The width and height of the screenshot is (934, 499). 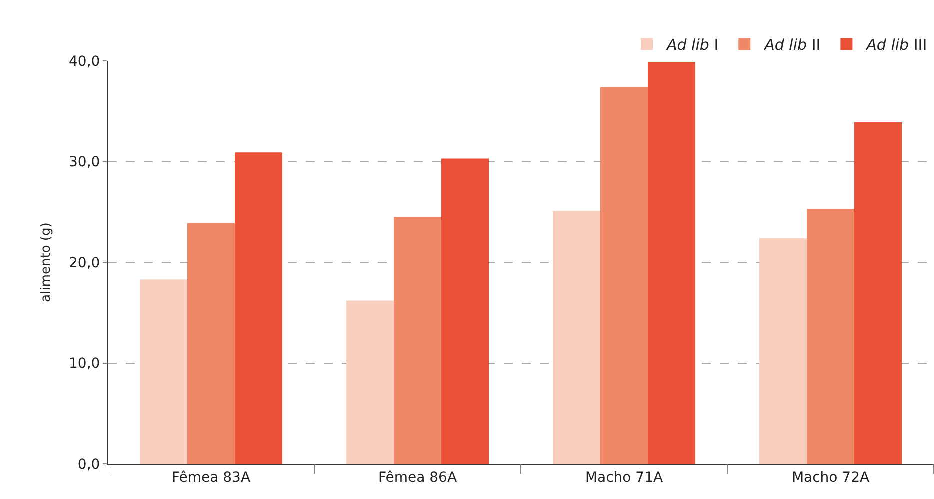 I want to click on x-tick-label: Macho 71A, so click(x=624, y=478).